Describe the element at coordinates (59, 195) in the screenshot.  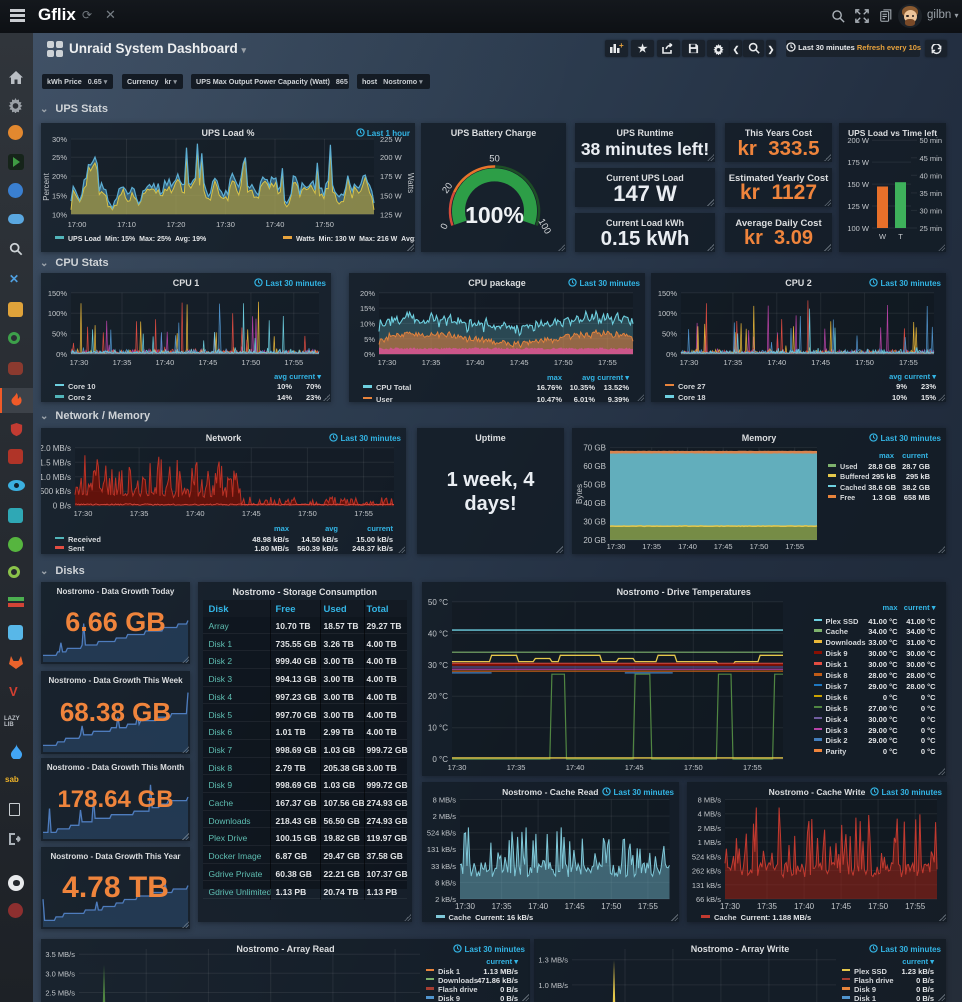
I see `svg-text: 15%` at that location.